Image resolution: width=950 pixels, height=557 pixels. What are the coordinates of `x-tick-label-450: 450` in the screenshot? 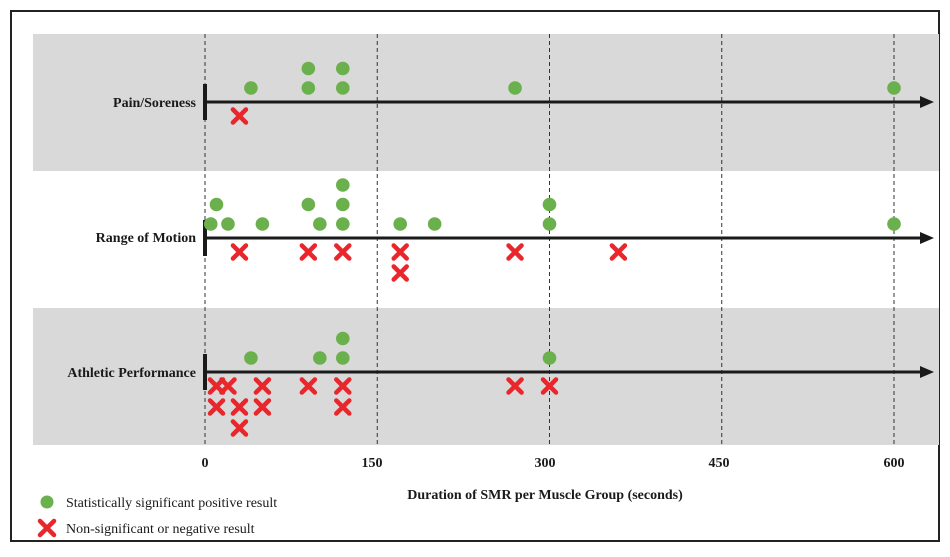 It's located at (719, 463).